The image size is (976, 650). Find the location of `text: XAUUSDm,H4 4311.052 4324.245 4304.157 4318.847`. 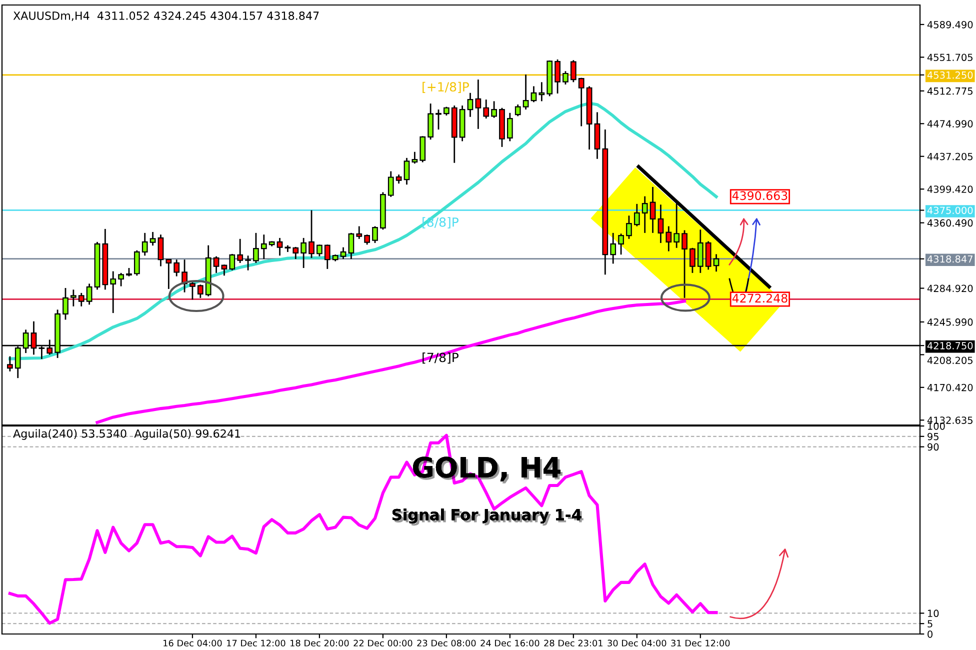

text: XAUUSDm,H4 4311.052 4324.245 4304.157 4318.847 is located at coordinates (166, 16).